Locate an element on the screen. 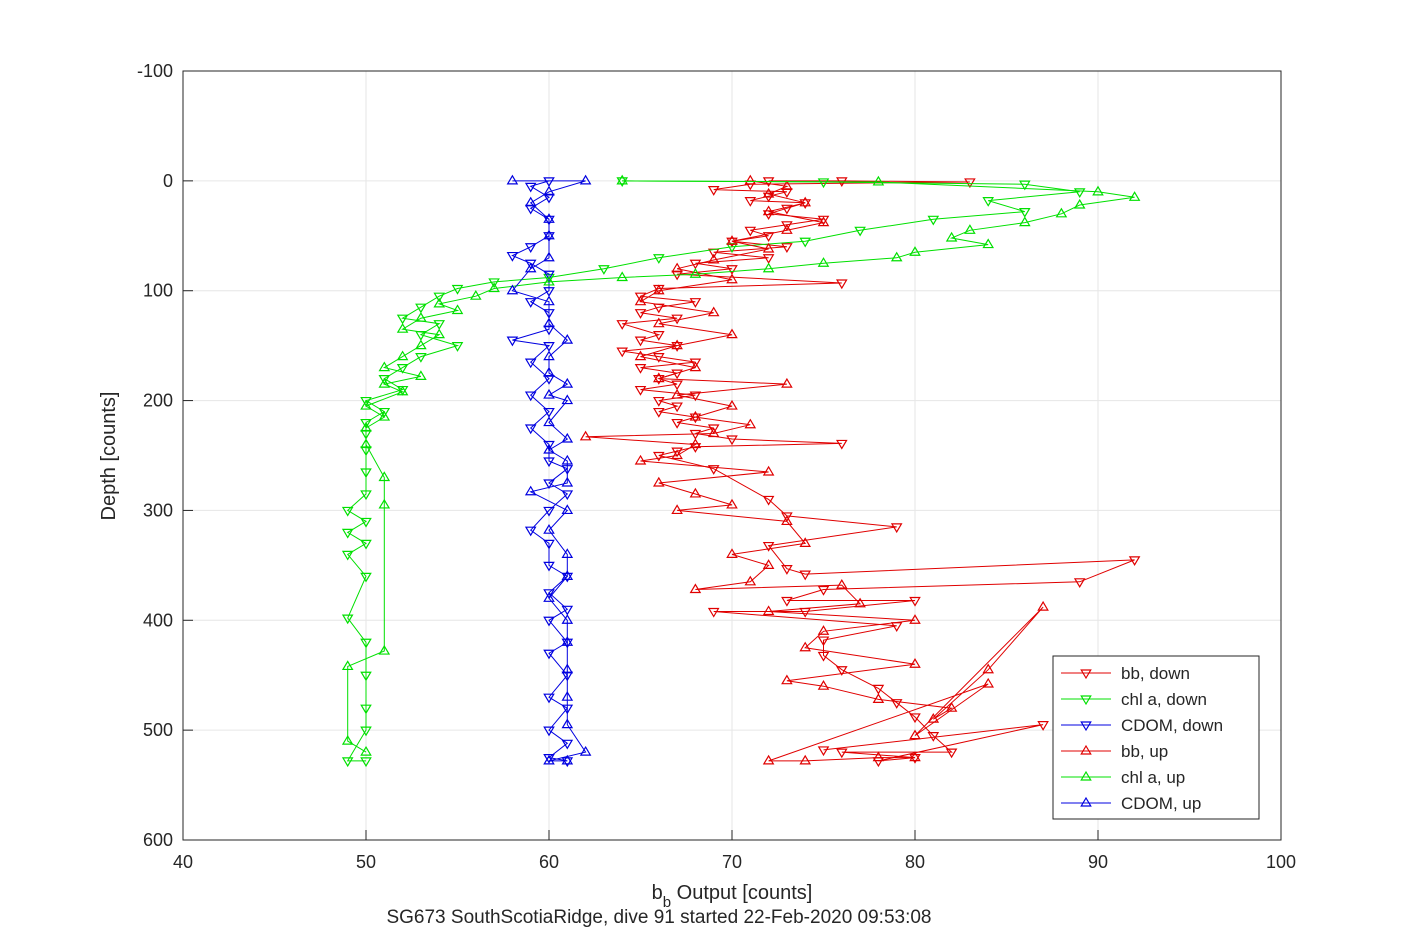 The height and width of the screenshot is (950, 1417). legend-box is located at coordinates (1156, 737).